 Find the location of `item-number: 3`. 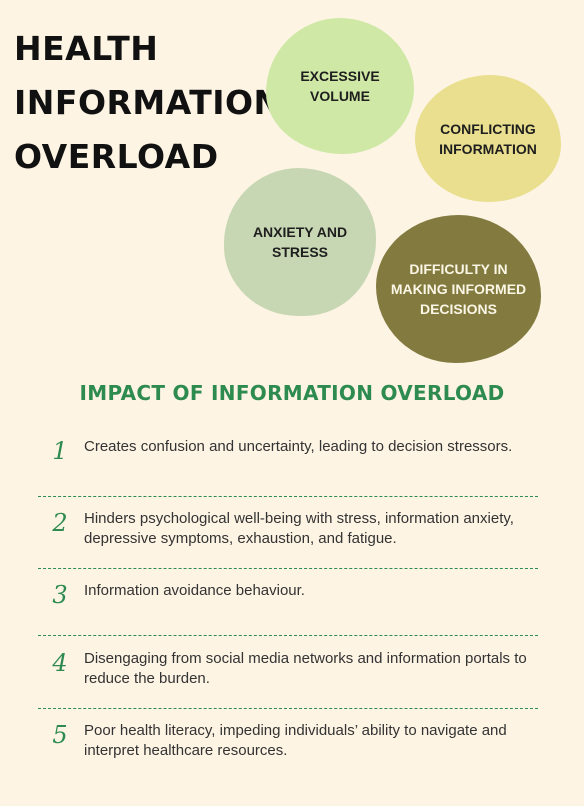

item-number: 3 is located at coordinates (60, 595).